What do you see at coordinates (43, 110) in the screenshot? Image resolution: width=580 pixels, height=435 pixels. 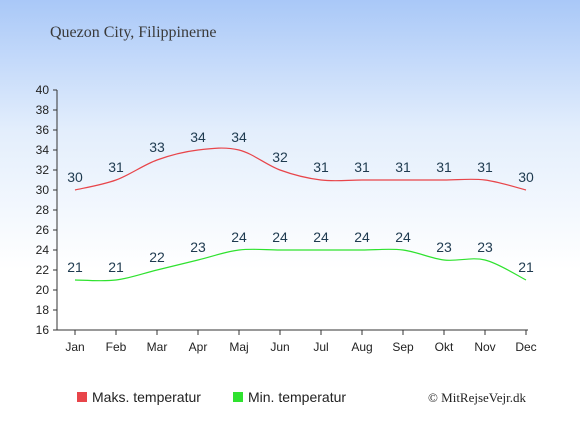 I see `y-tick-label: 38` at bounding box center [43, 110].